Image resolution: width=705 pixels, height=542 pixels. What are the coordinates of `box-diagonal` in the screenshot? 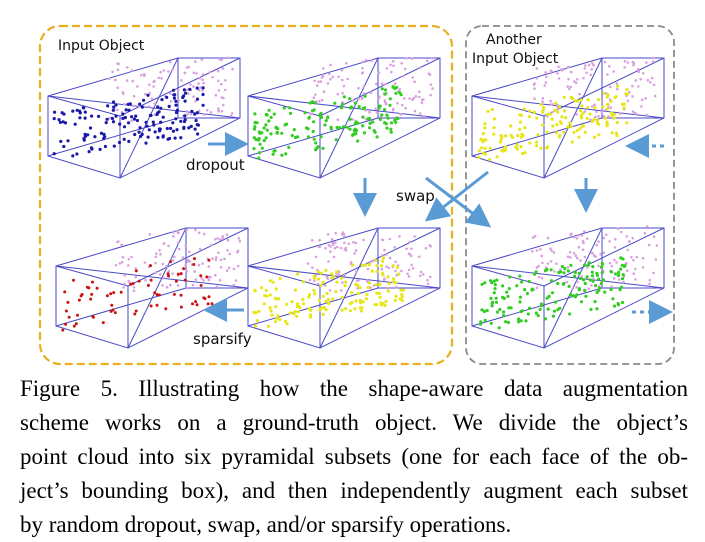 It's located at (568, 277).